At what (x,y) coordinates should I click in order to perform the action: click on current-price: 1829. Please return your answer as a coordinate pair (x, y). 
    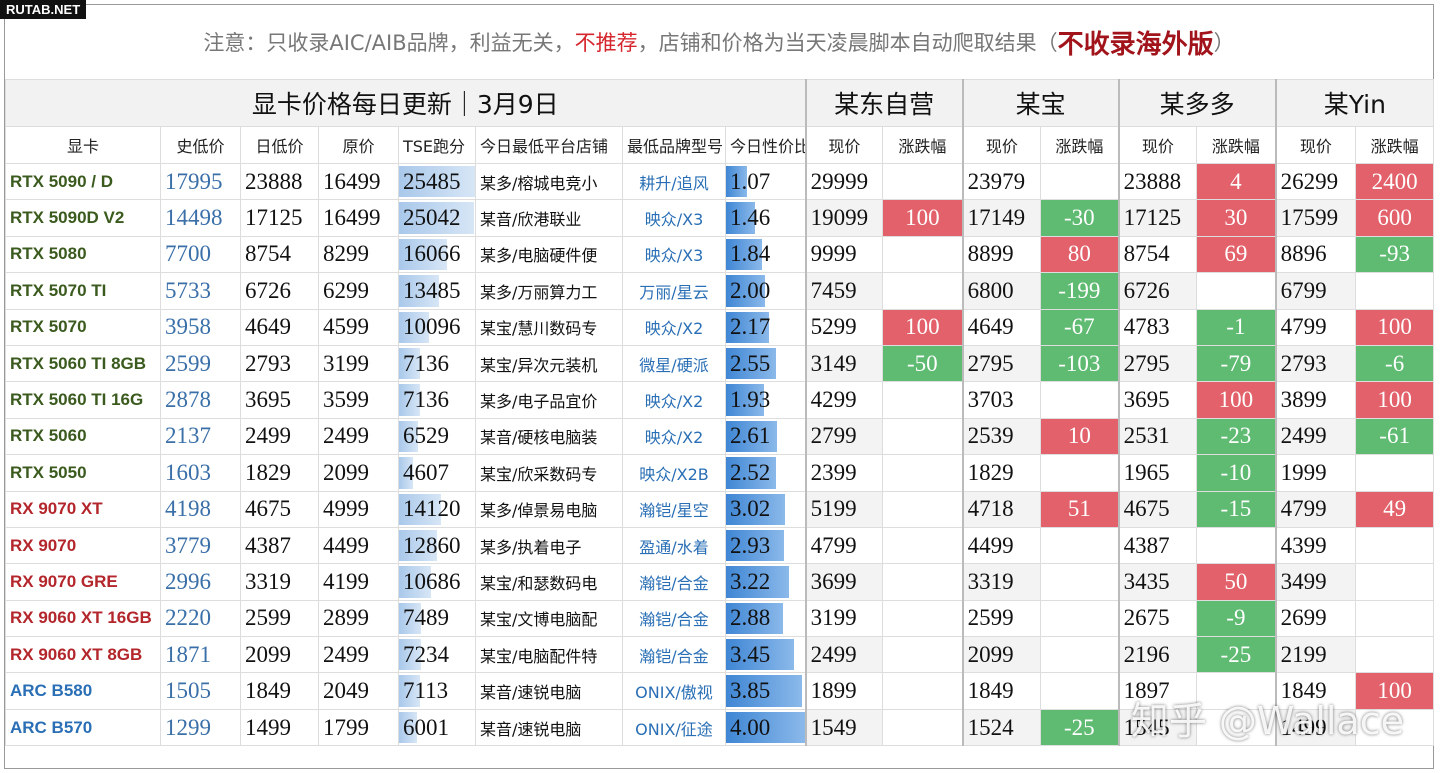
    Looking at the image, I should click on (1001, 473).